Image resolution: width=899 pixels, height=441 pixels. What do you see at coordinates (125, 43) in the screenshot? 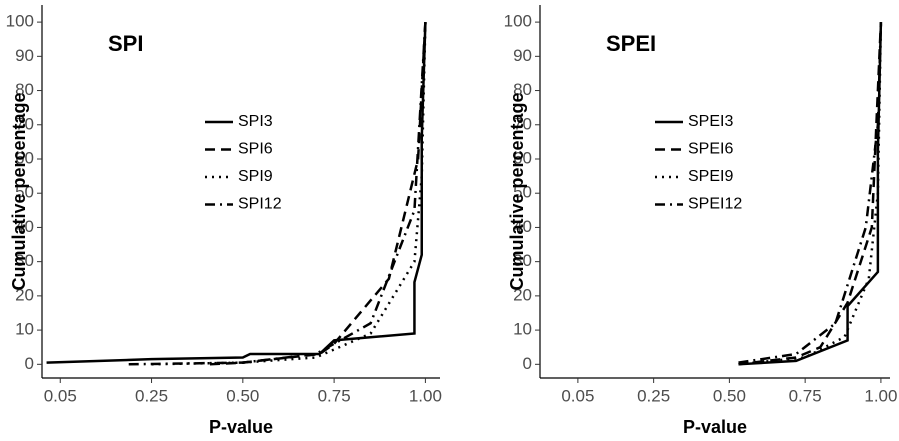
I see `panel-title: SPI` at bounding box center [125, 43].